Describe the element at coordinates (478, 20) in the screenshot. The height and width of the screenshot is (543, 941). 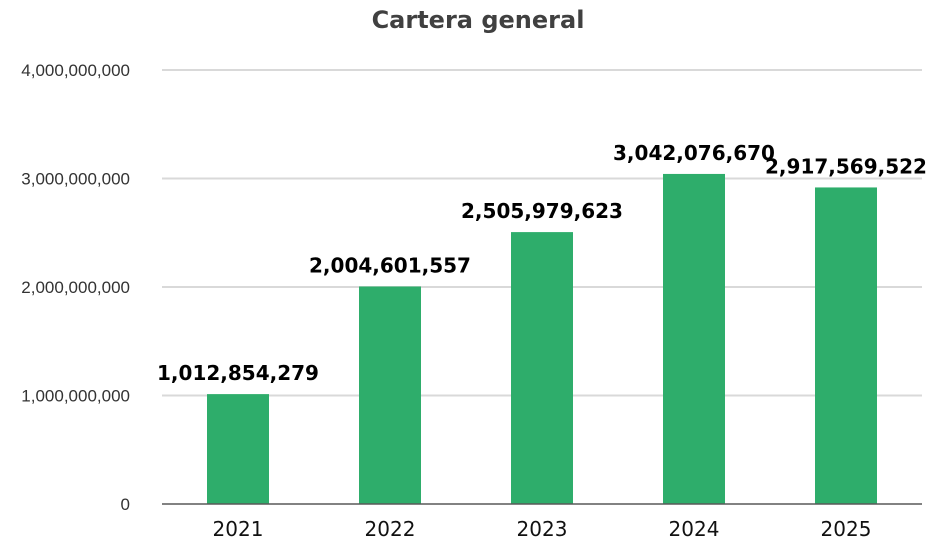
I see `chart-title: Cartera general` at that location.